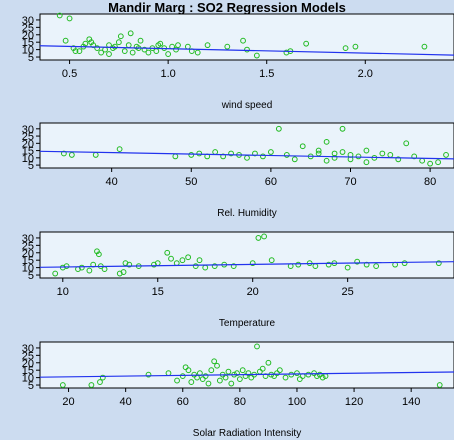  What do you see at coordinates (247, 433) in the screenshot?
I see `x-axis-label: Solar Radiation Intensity` at bounding box center [247, 433].